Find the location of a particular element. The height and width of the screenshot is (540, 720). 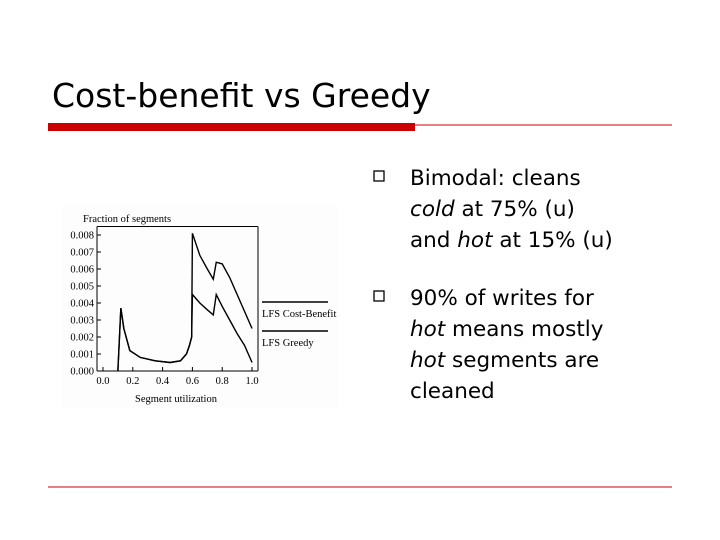

bullet-line: Bimodal: cleans is located at coordinates (495, 178).